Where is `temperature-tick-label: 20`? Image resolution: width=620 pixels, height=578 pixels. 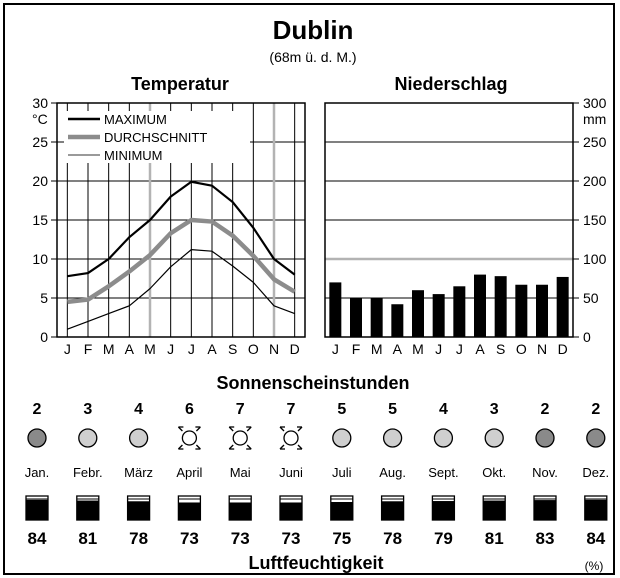 temperature-tick-label: 20 is located at coordinates (40, 181).